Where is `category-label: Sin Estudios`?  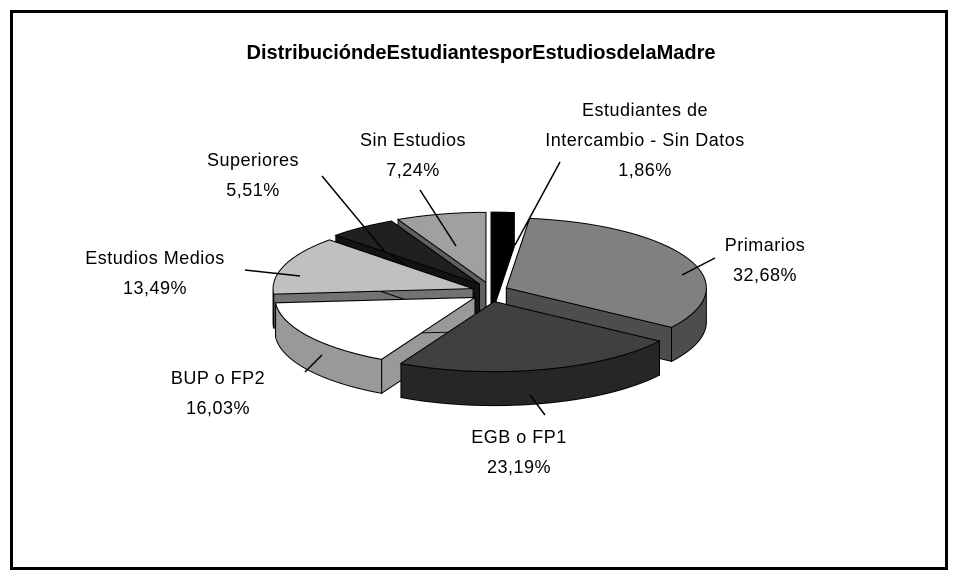 category-label: Sin Estudios is located at coordinates (413, 140).